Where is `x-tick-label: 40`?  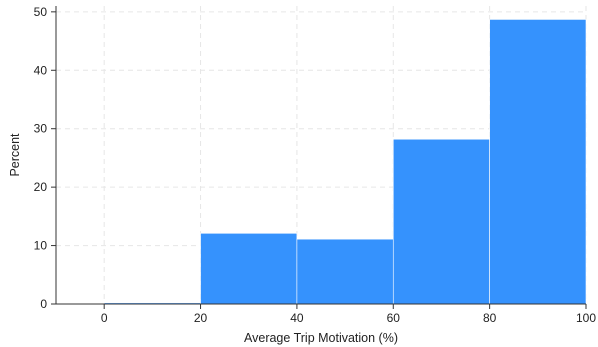
x-tick-label: 40 is located at coordinates (297, 318).